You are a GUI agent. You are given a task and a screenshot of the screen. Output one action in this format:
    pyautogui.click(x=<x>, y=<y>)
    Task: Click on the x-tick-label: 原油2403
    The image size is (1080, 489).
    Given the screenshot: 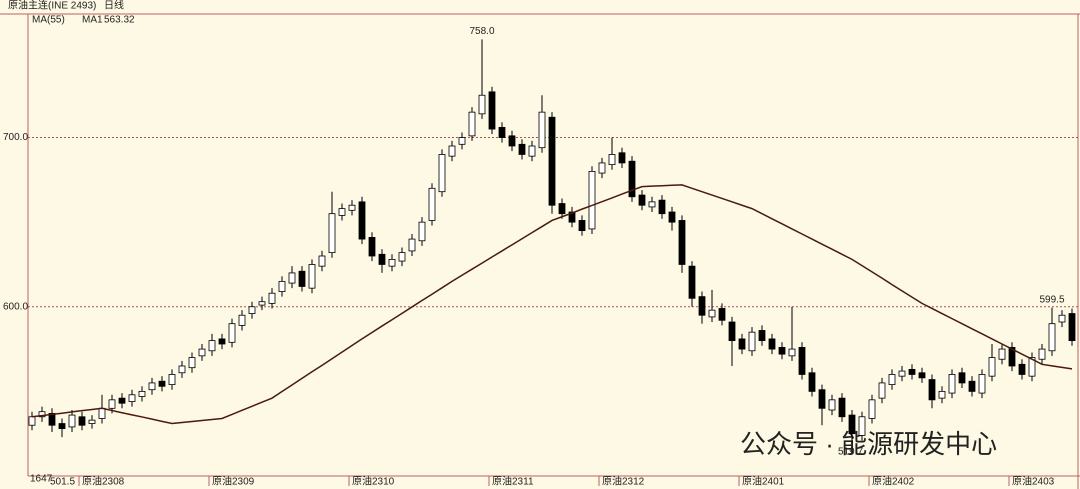 What is the action you would take?
    pyautogui.click(x=1033, y=481)
    